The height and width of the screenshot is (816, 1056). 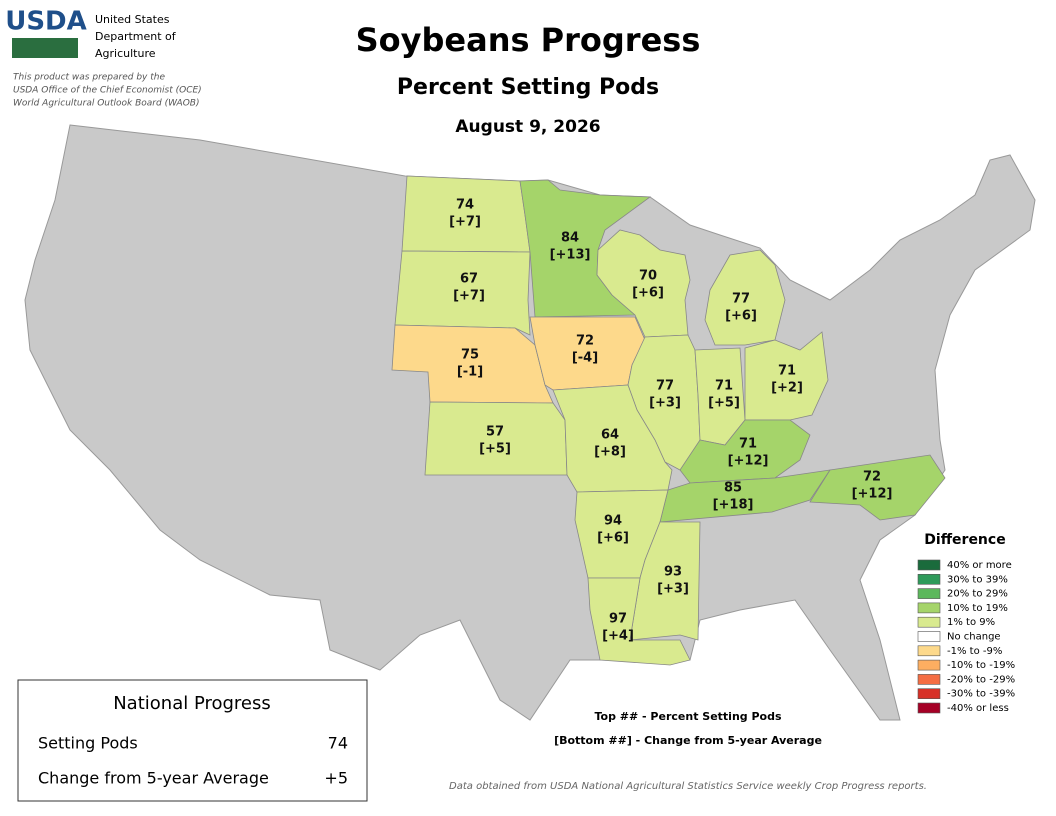 I want to click on legend-label: No change, so click(x=974, y=637).